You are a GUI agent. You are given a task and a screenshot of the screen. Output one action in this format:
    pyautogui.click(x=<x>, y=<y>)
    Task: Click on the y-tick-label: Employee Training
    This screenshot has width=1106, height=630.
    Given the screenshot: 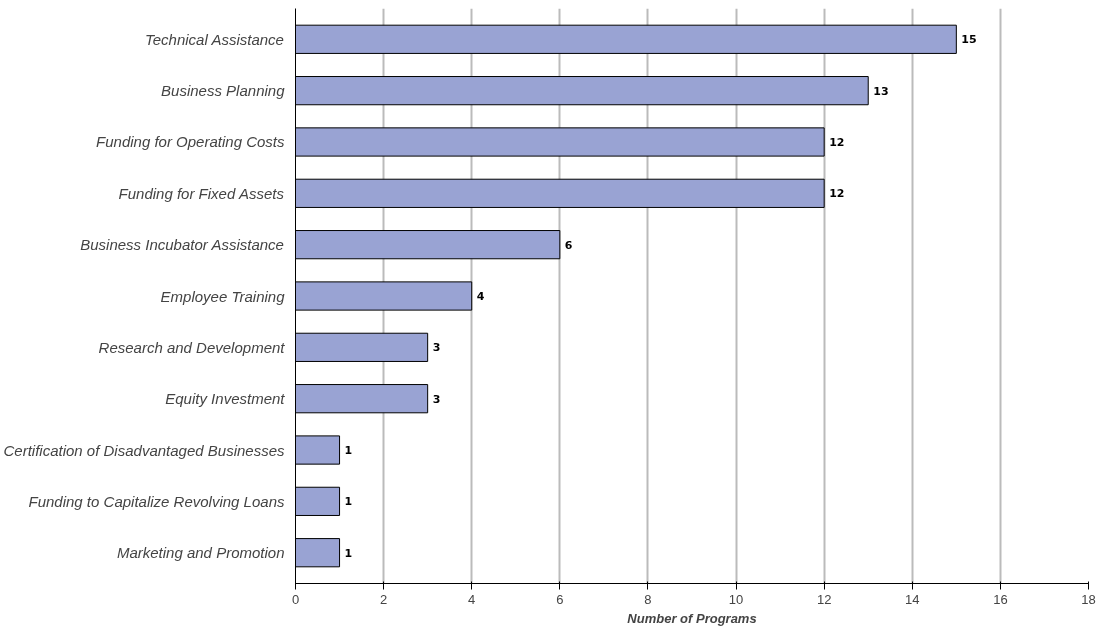 What is the action you would take?
    pyautogui.click(x=223, y=296)
    